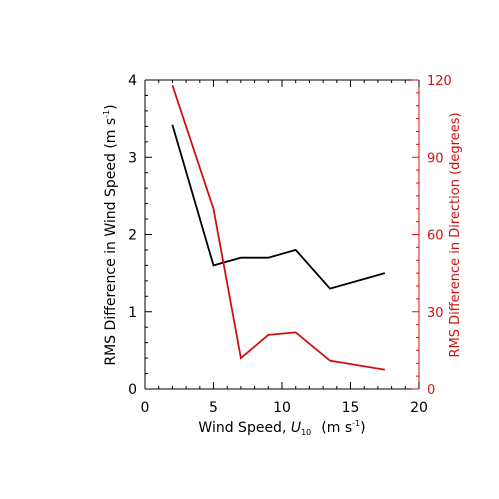 This screenshot has height=499, width=499. Describe the element at coordinates (282, 408) in the screenshot. I see `x-tick-label: 10` at that location.